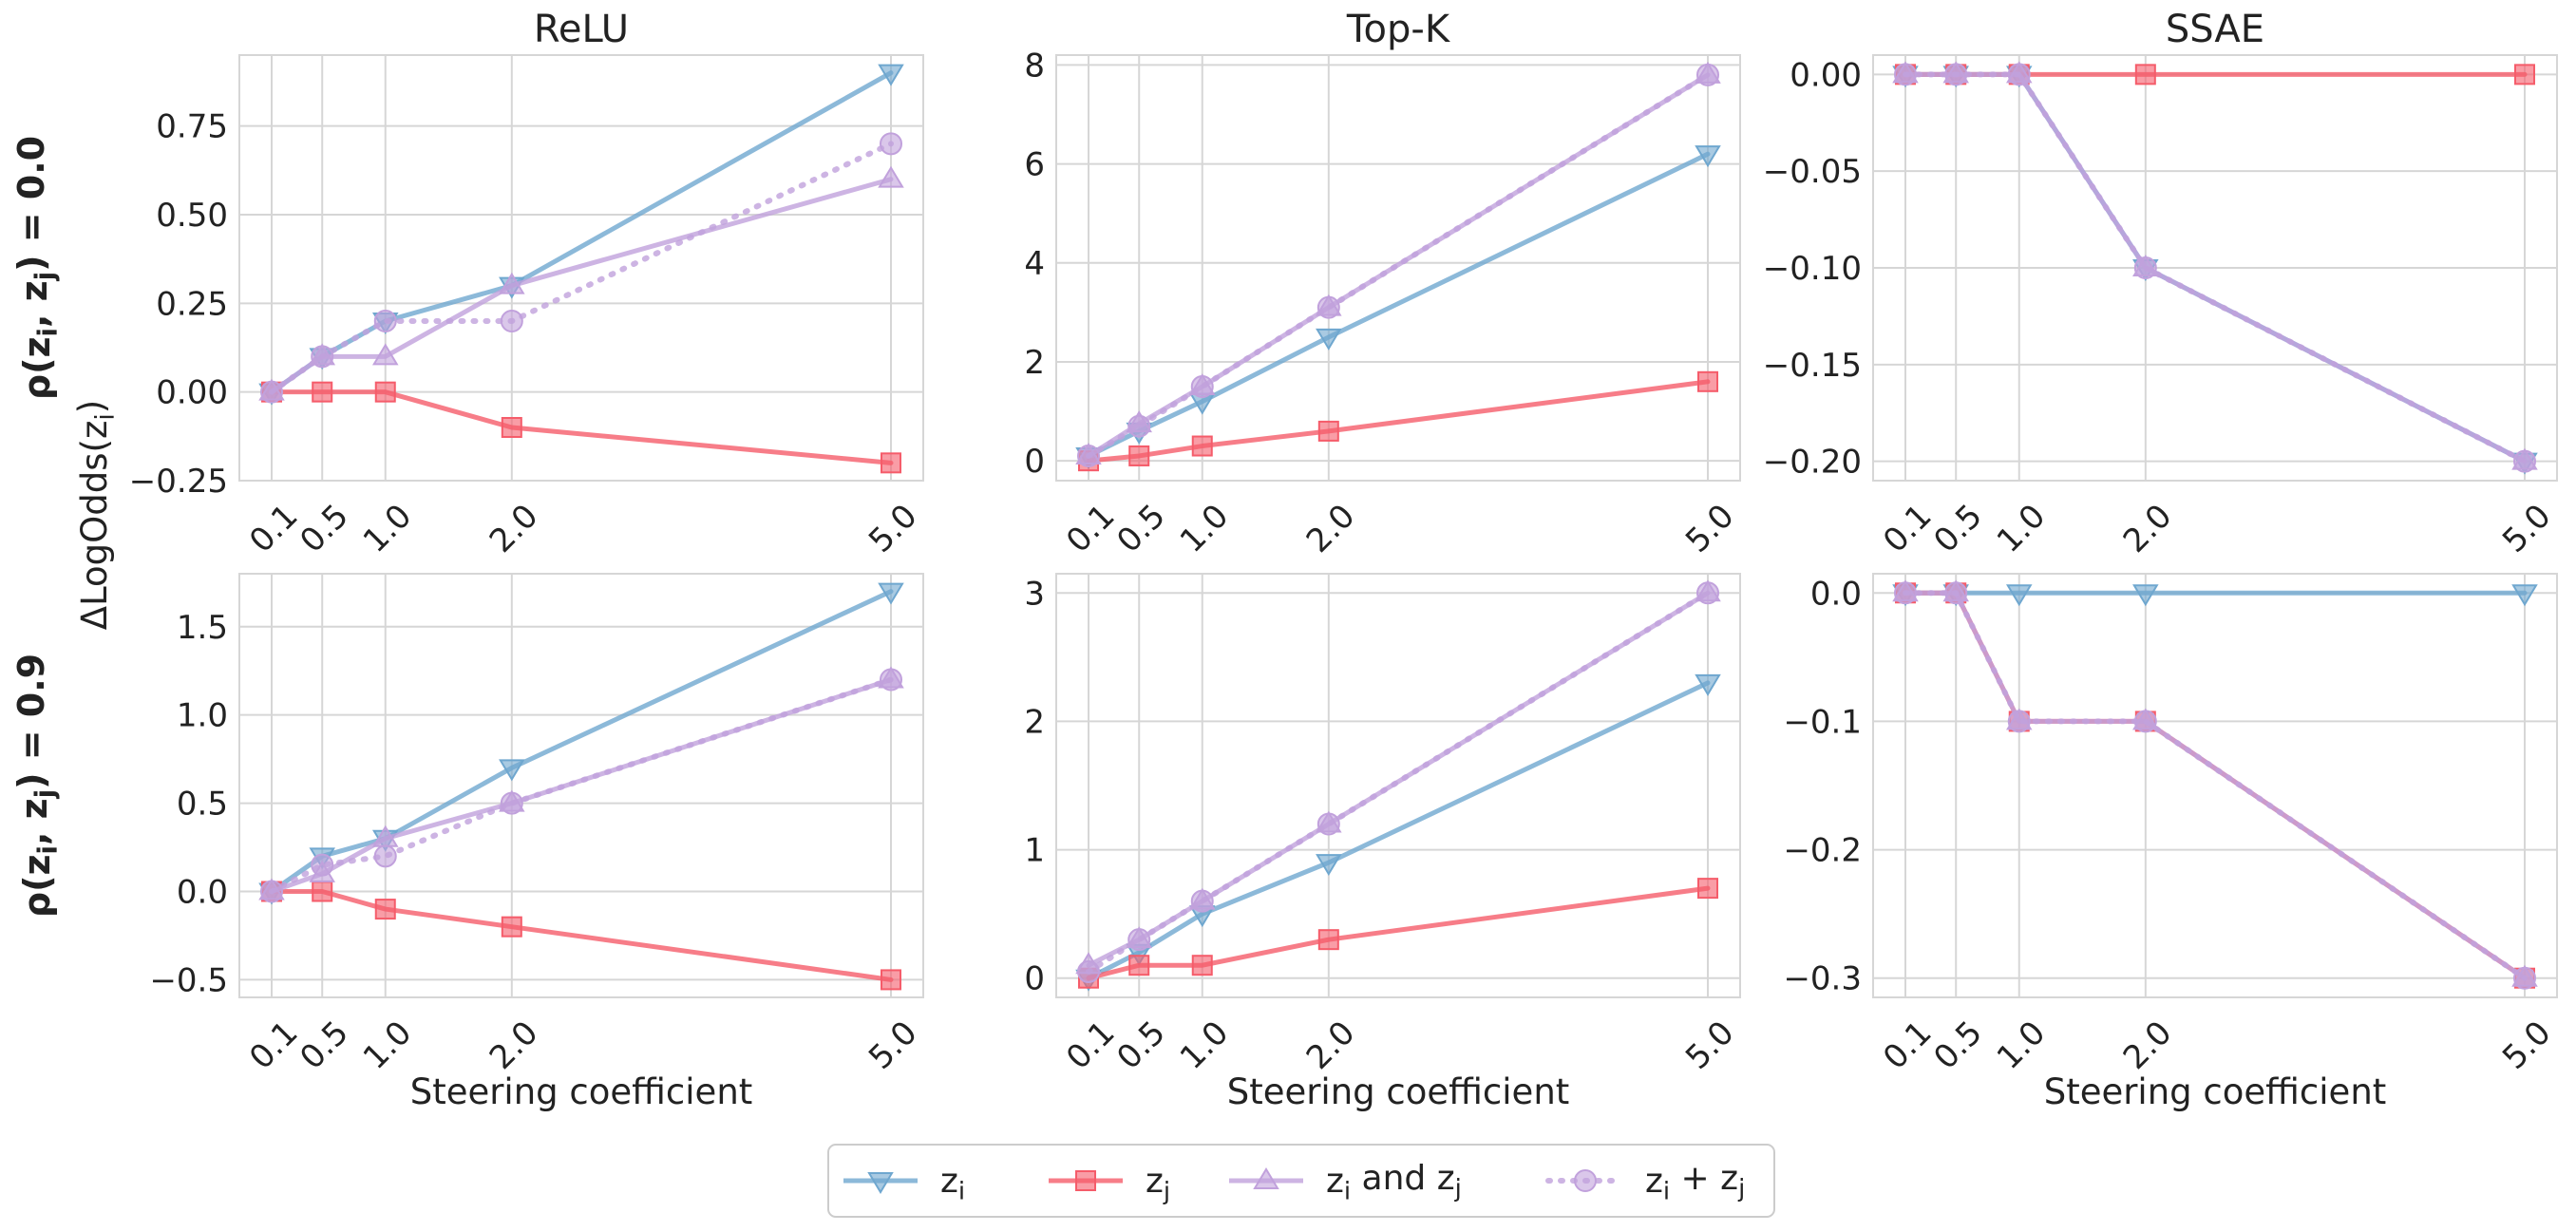  What do you see at coordinates (202, 805) in the screenshot?
I see `y-tick-label: 0.5` at bounding box center [202, 805].